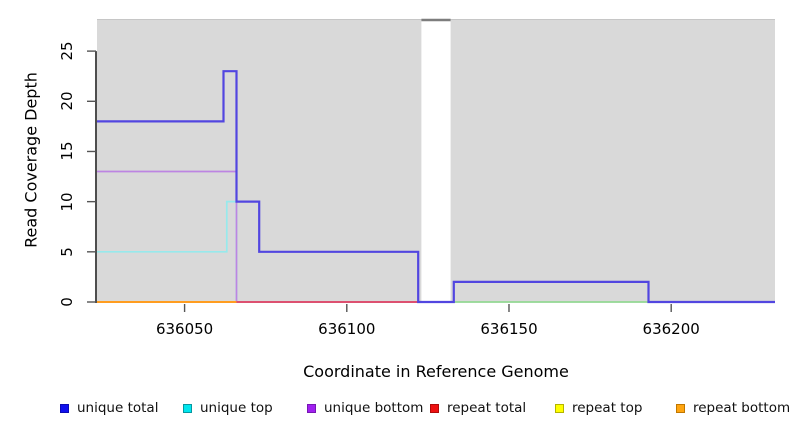  I want to click on legend-label: repeat bottom, so click(742, 408).